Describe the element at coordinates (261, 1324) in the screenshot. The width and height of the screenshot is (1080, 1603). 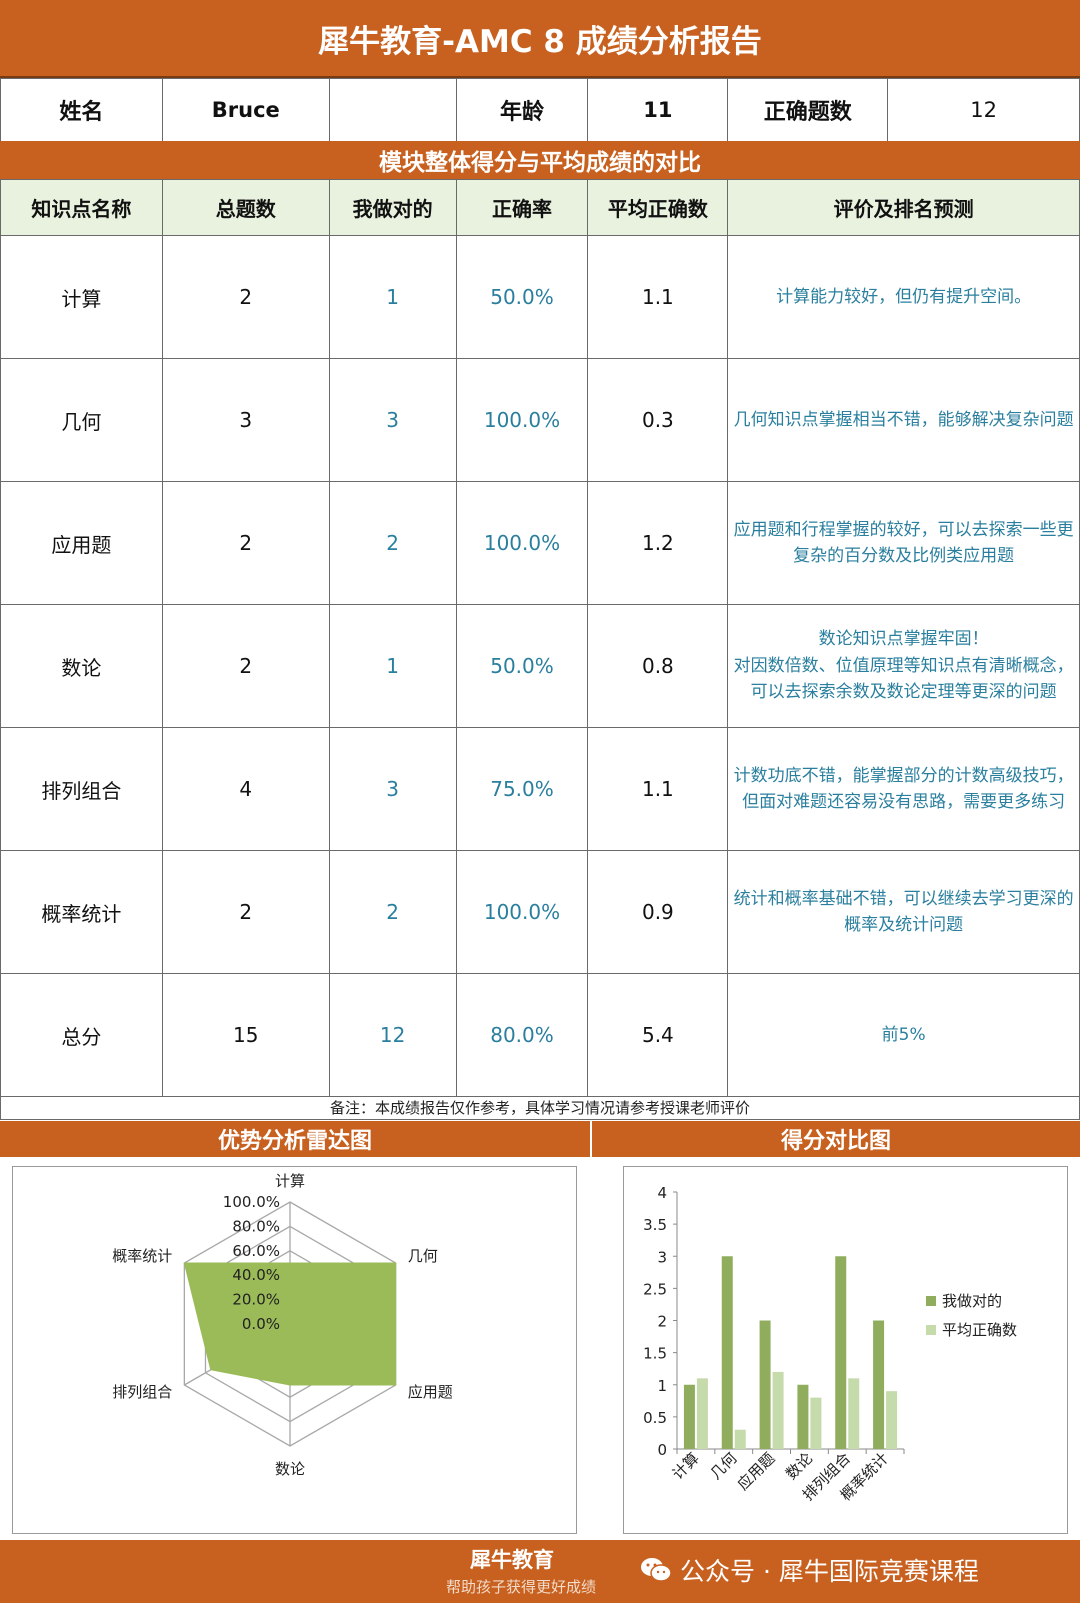
I see `radar-scale-label: 0.0%` at that location.